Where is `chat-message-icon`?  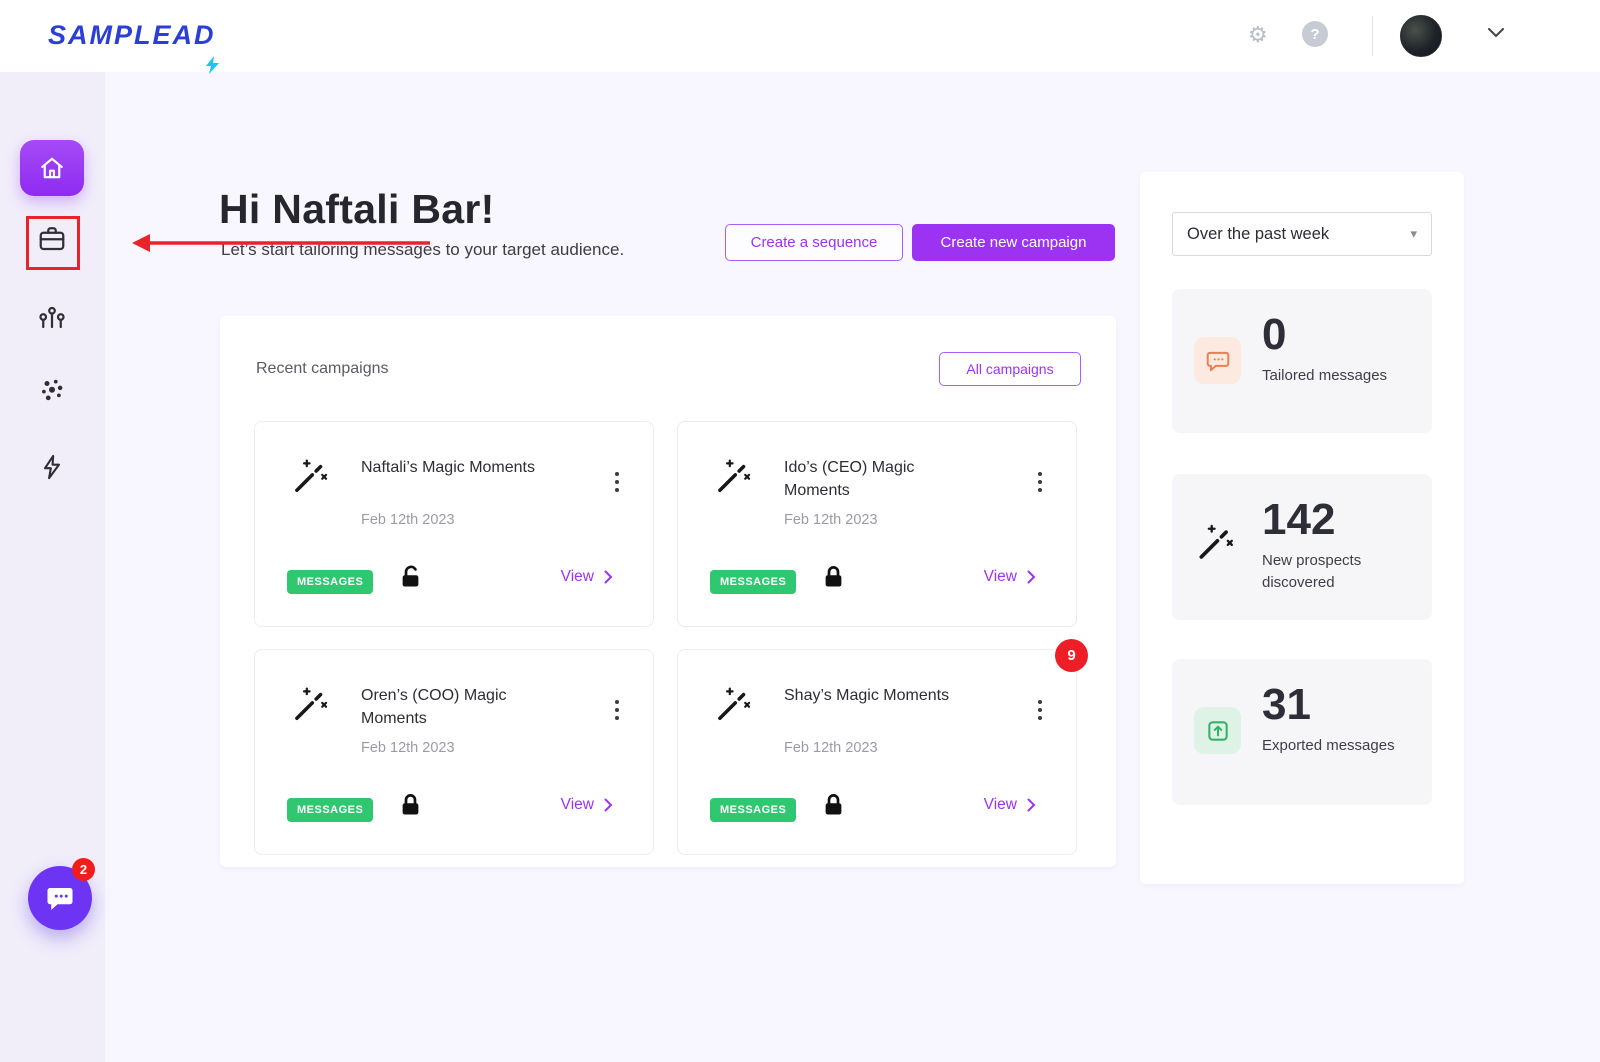 chat-message-icon is located at coordinates (1217, 361).